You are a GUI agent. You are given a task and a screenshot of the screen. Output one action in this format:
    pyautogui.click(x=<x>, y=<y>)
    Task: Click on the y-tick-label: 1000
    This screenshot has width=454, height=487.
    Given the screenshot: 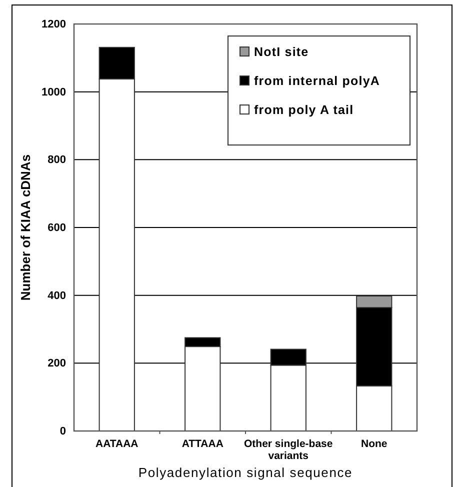 What is the action you would take?
    pyautogui.click(x=54, y=92)
    